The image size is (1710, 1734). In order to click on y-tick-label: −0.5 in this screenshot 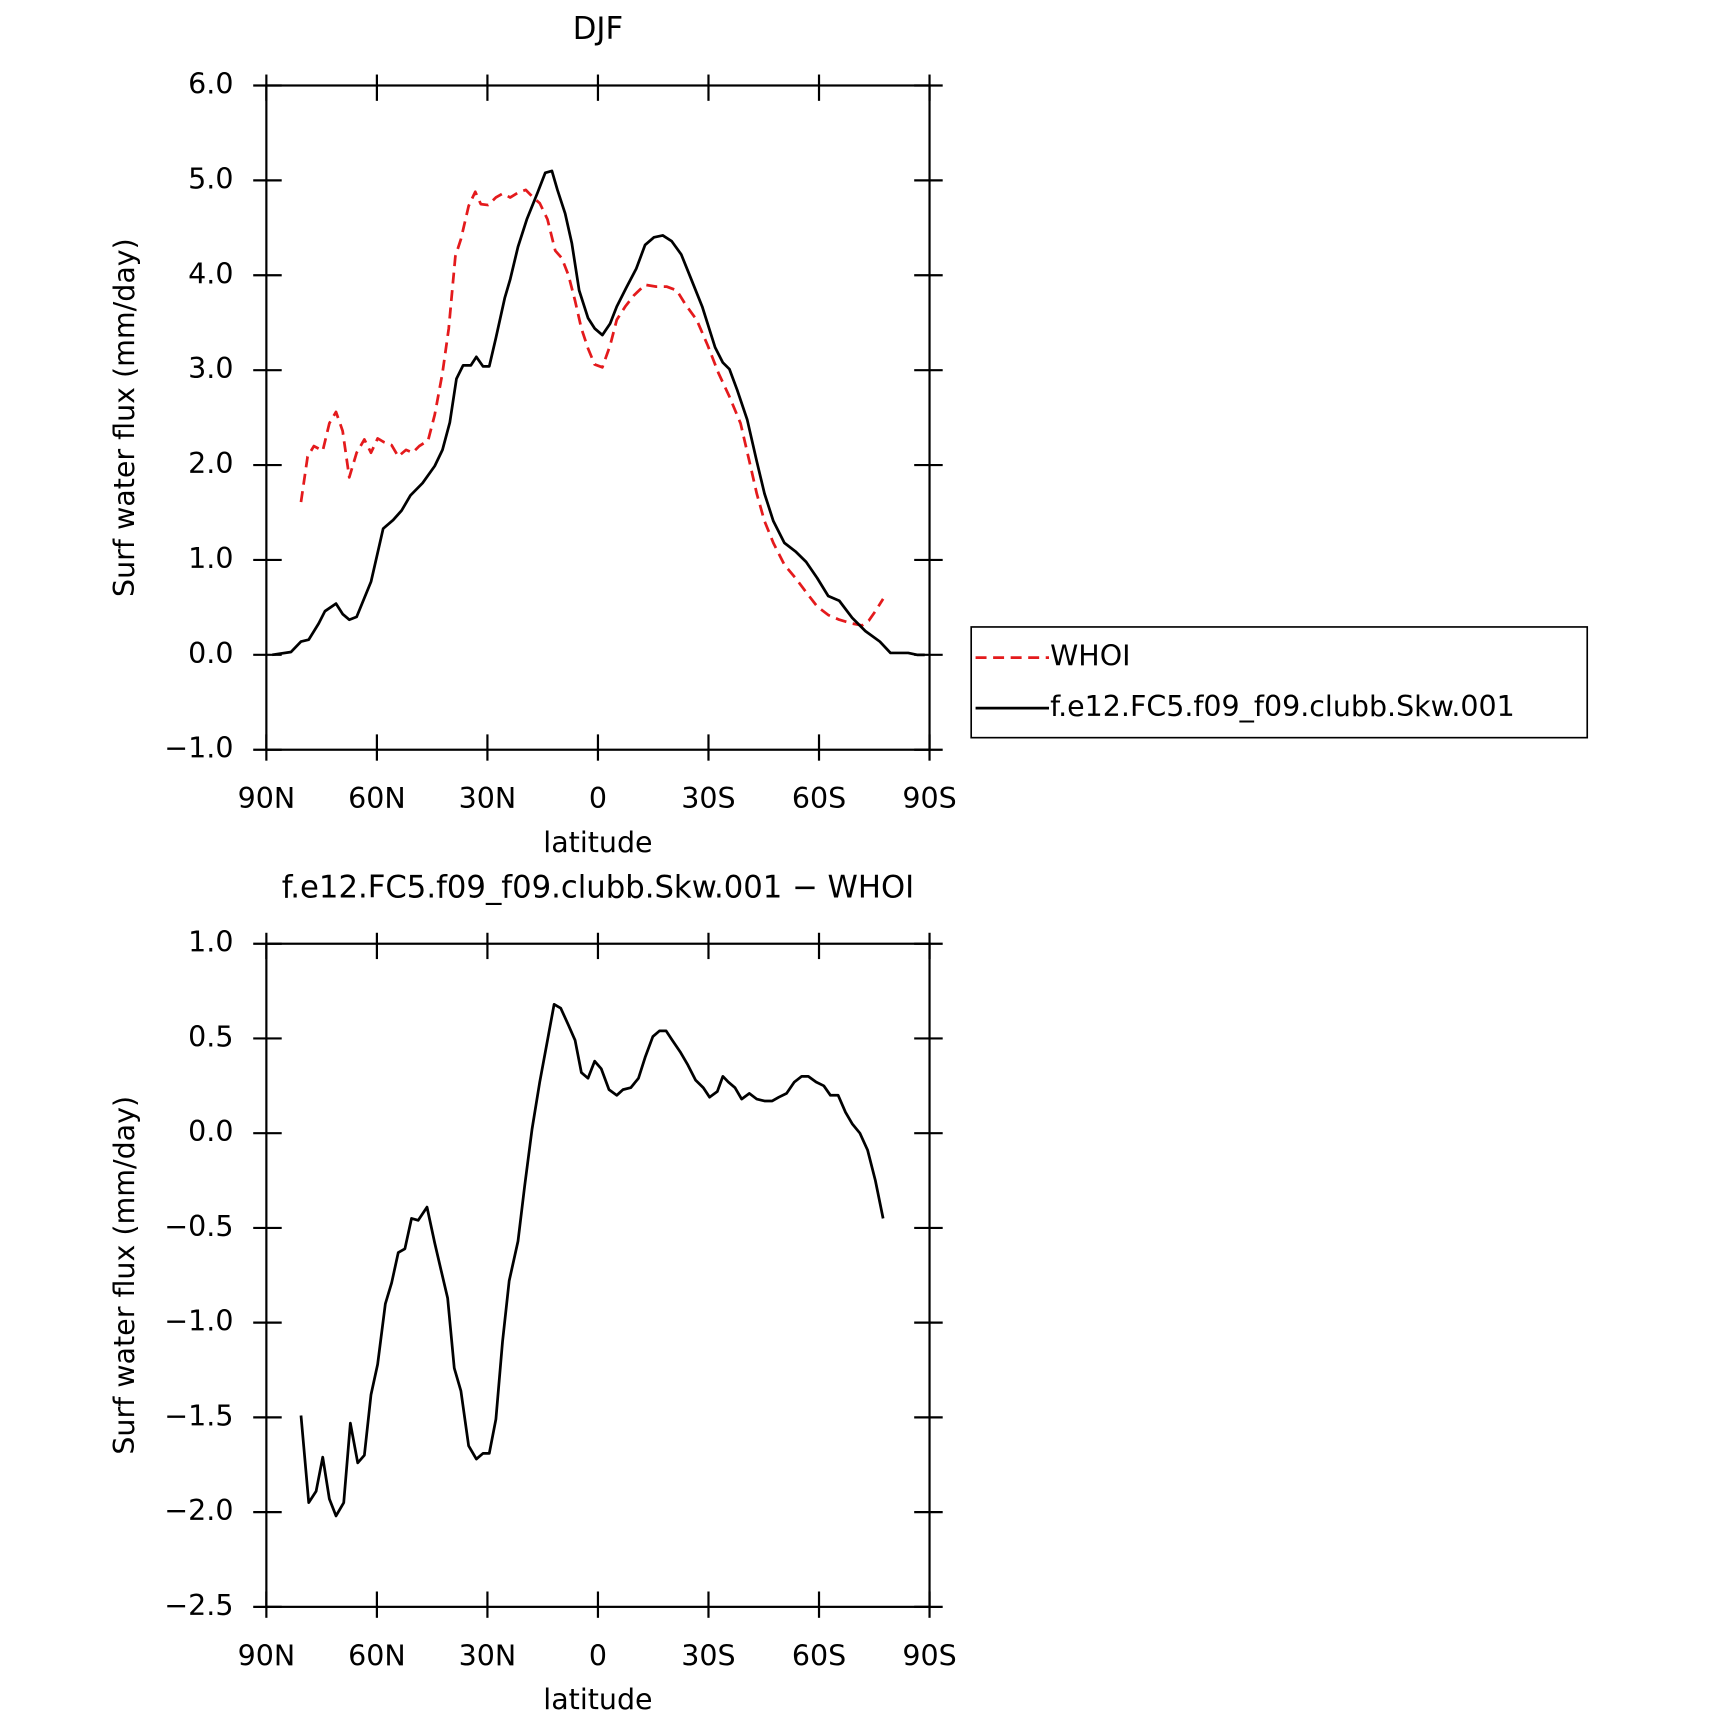, I will do `click(198, 1226)`.